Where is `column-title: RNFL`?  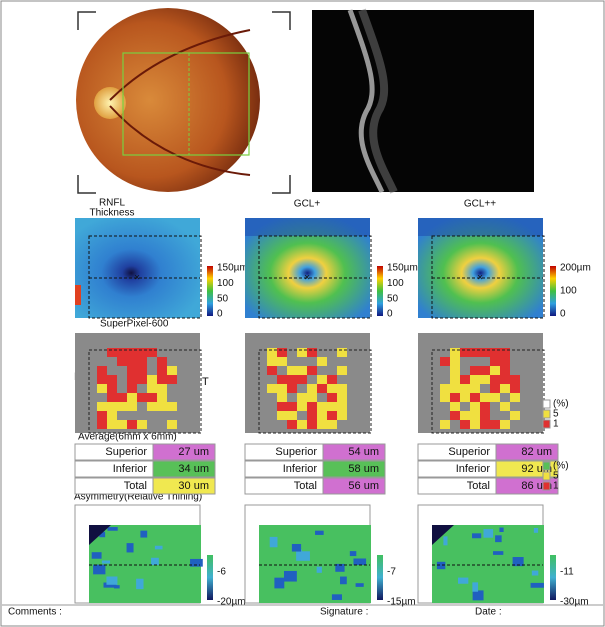 column-title: RNFL is located at coordinates (112, 203).